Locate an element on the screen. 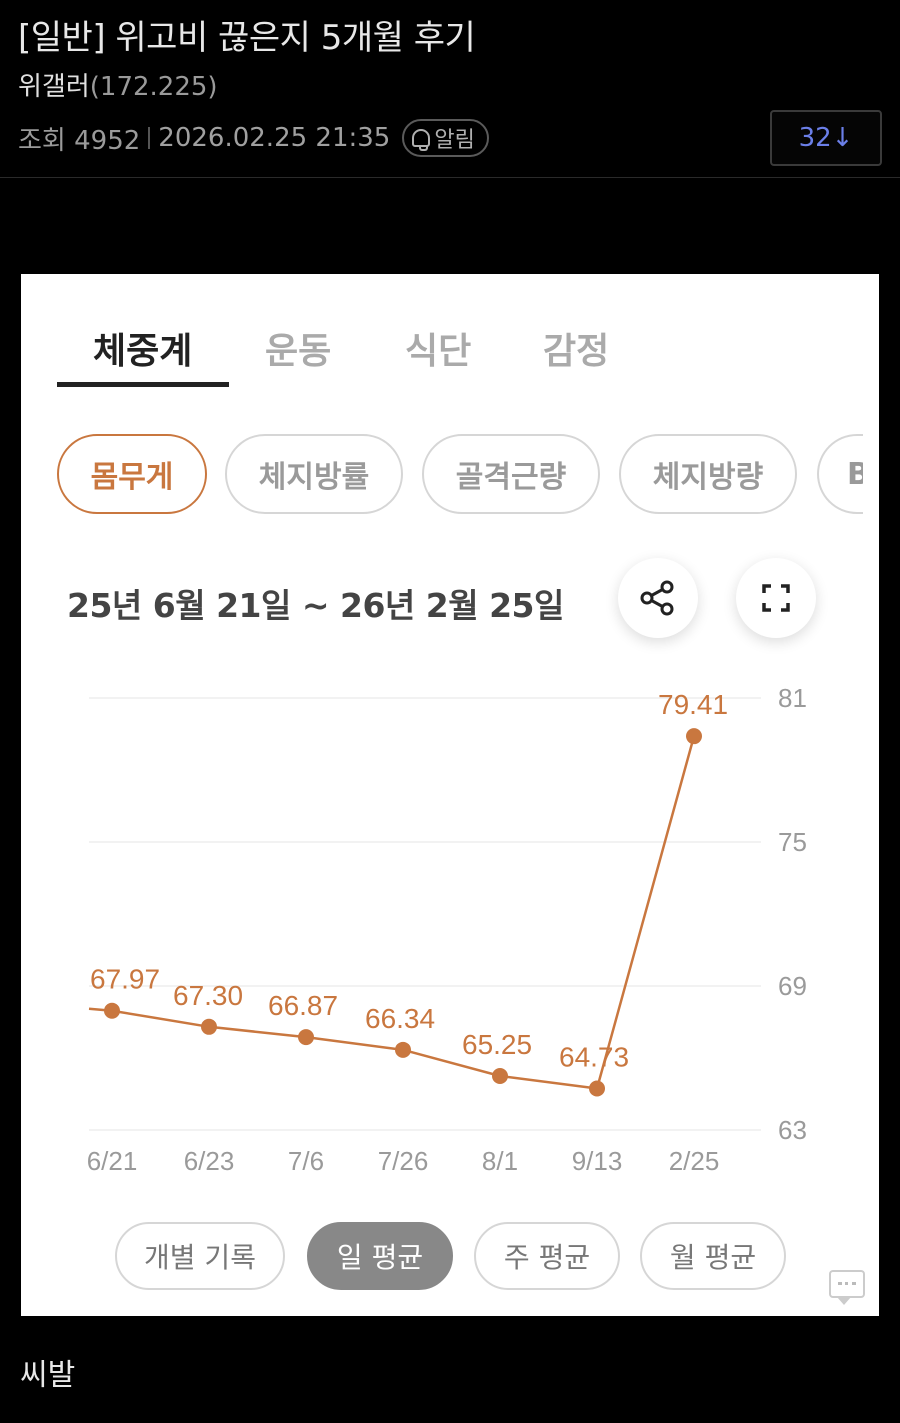 The width and height of the screenshot is (900, 1423). x-tick-label: 2/25 is located at coordinates (694, 1161).